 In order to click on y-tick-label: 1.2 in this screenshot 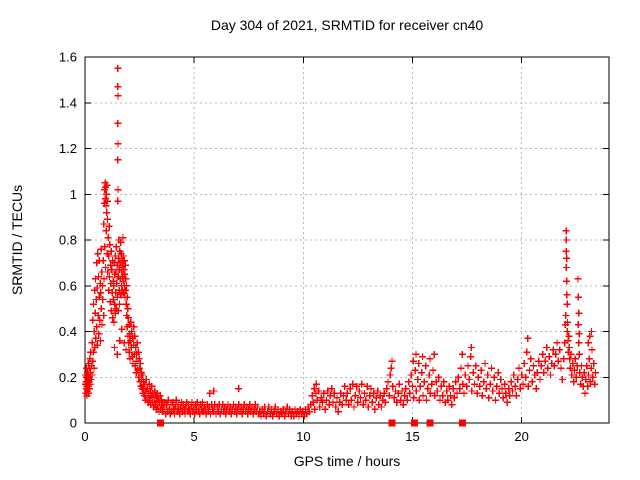, I will do `click(68, 148)`.